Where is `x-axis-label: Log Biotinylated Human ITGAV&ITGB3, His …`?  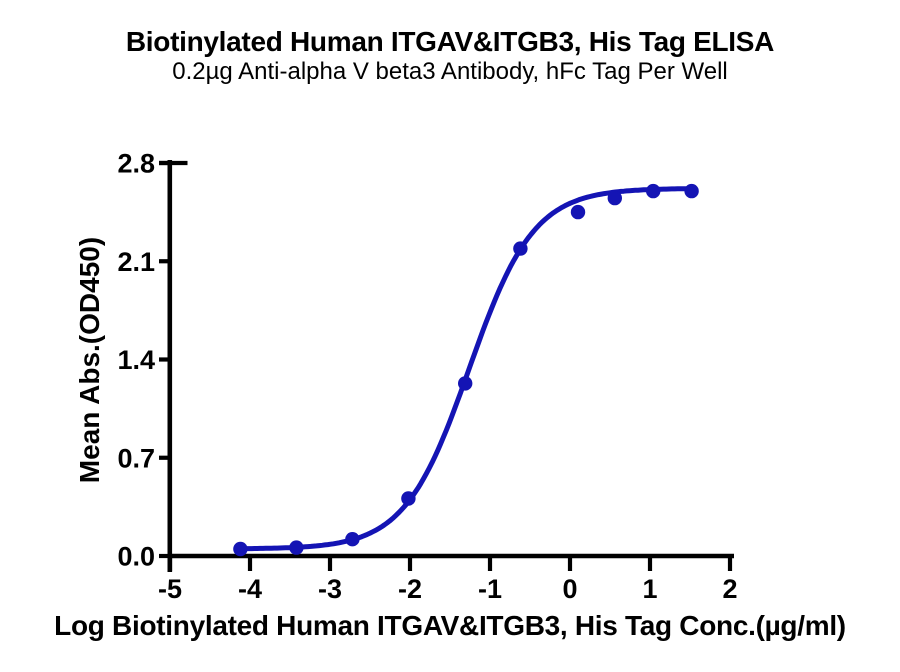
x-axis-label: Log Biotinylated Human ITGAV&ITGB3, His … is located at coordinates (450, 625).